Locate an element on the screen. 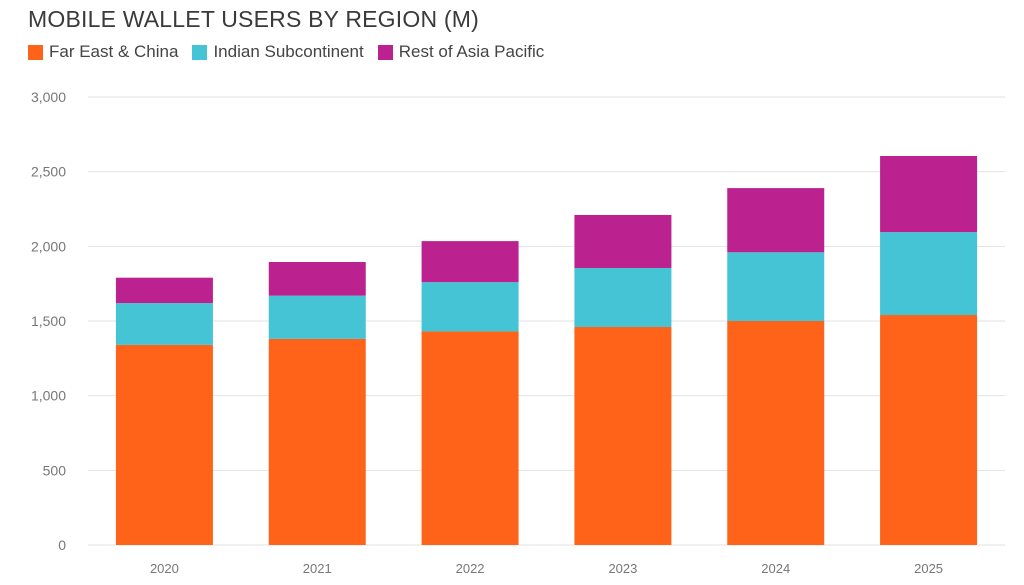  x-tick-label: 2023 is located at coordinates (622, 568).